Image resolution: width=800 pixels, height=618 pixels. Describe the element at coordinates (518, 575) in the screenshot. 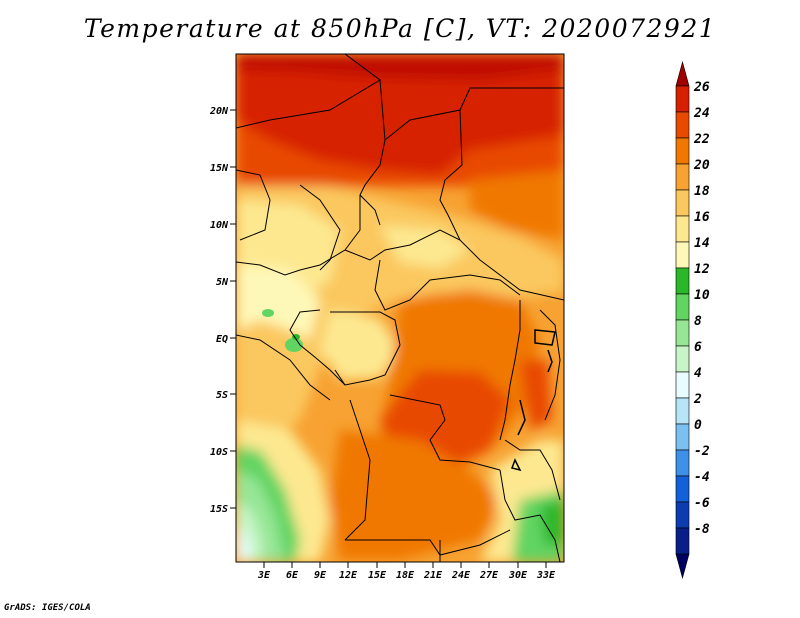

I see `lon-label: 30E` at that location.